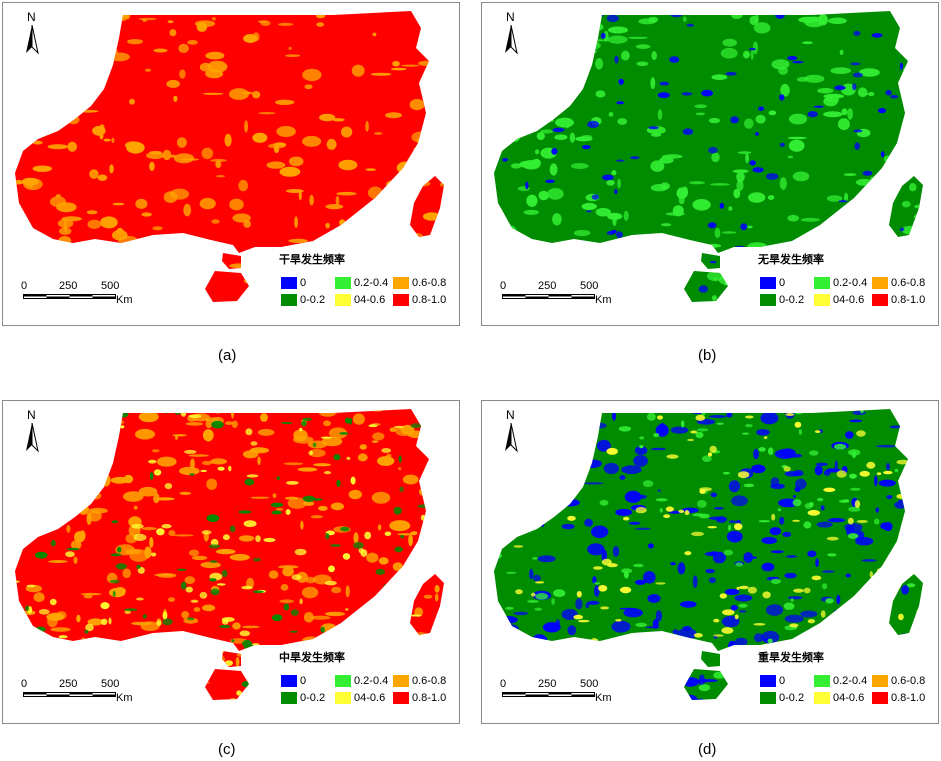  What do you see at coordinates (69, 694) in the screenshot?
I see `scale-bar-graphic` at bounding box center [69, 694].